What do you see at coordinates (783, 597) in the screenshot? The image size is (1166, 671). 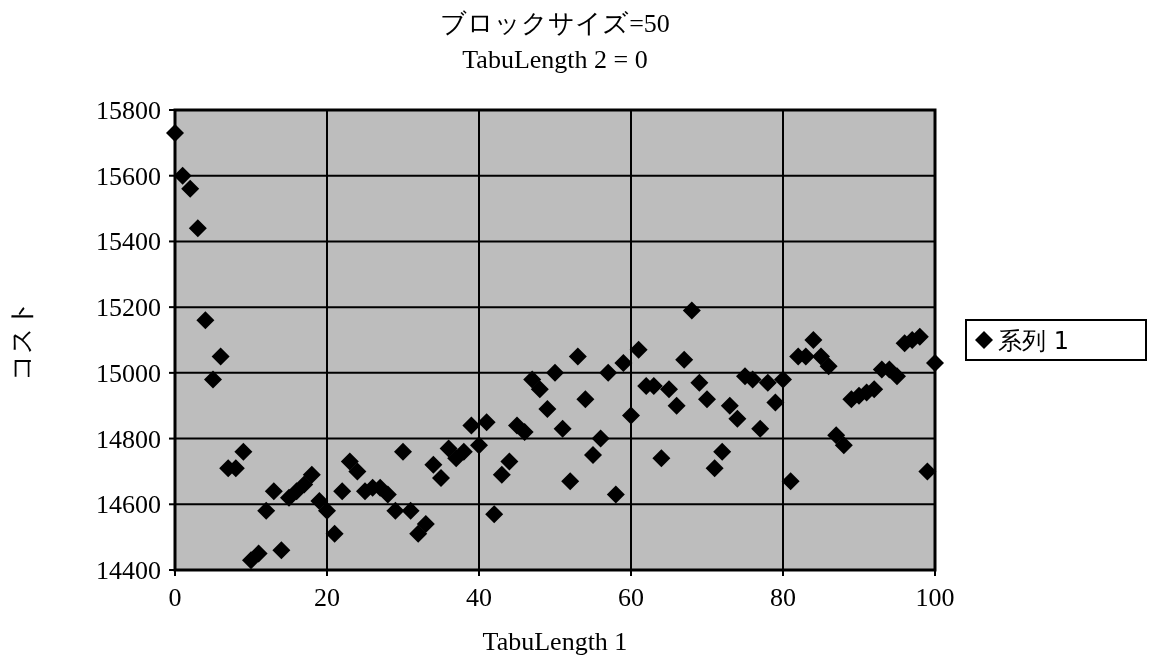 I see `x-tick-label: 80` at bounding box center [783, 597].